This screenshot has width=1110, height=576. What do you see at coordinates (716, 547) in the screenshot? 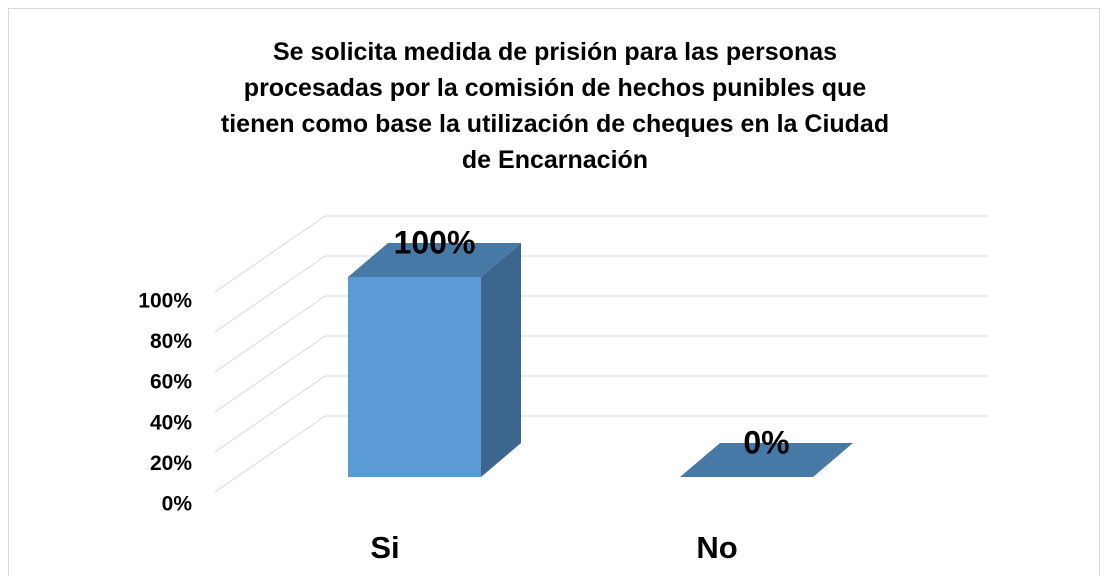
I see `x-tick-label: No` at bounding box center [716, 547].